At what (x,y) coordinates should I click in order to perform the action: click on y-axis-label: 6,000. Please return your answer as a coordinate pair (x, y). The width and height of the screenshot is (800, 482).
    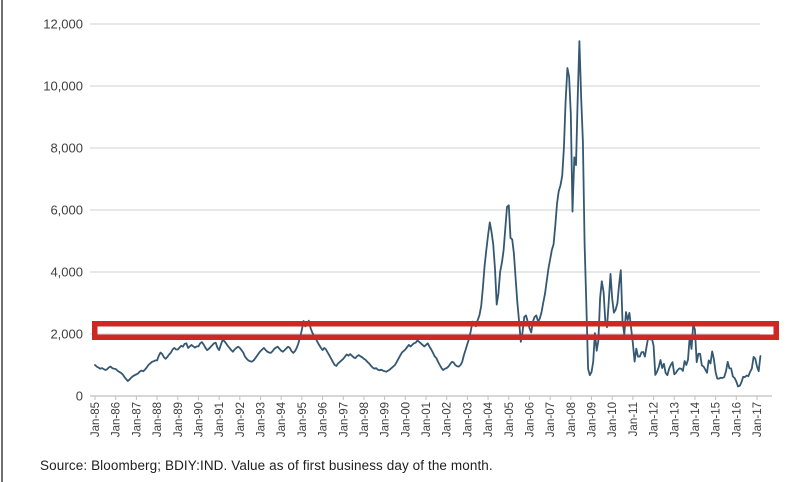
    Looking at the image, I should click on (66, 210).